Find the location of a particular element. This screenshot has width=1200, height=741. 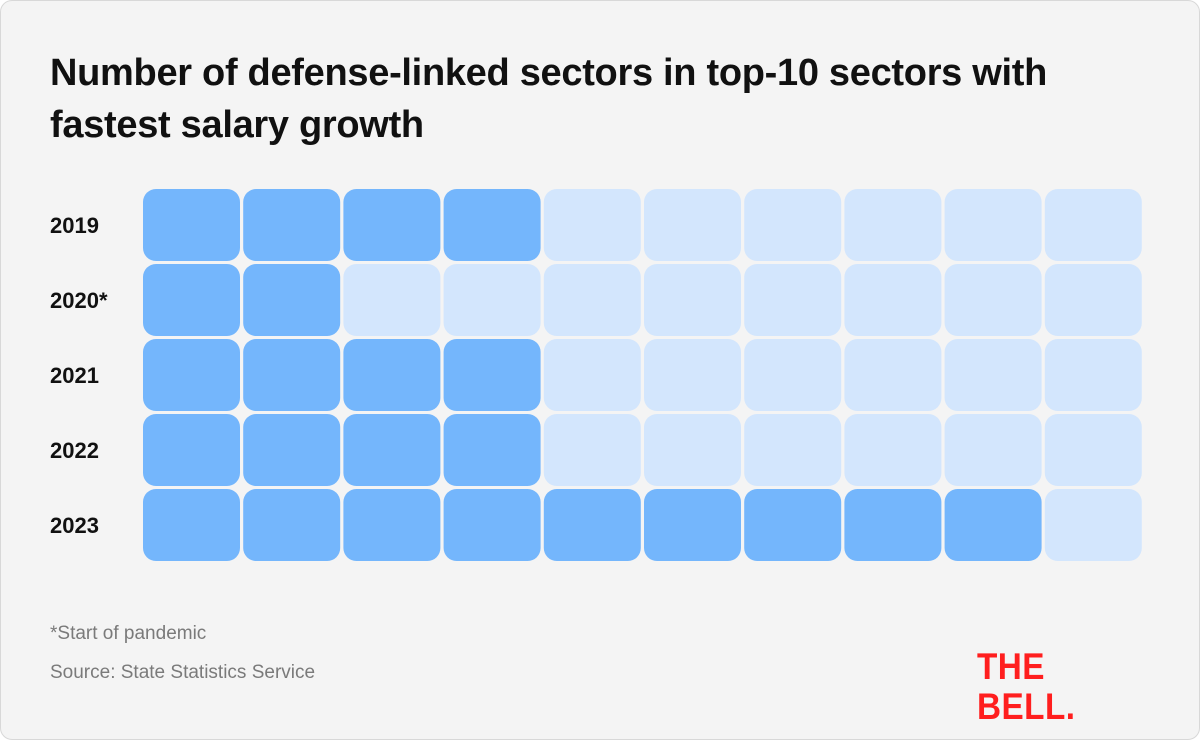

year-label: 2022 is located at coordinates (74, 450).